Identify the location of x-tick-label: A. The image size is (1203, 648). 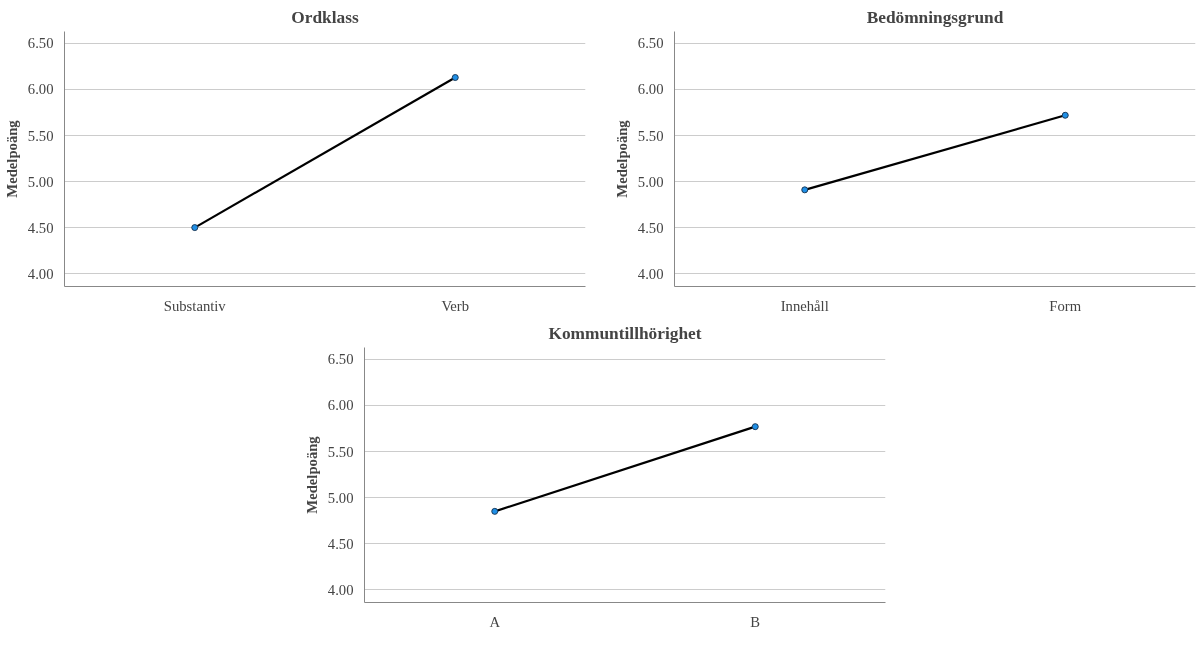
(495, 621).